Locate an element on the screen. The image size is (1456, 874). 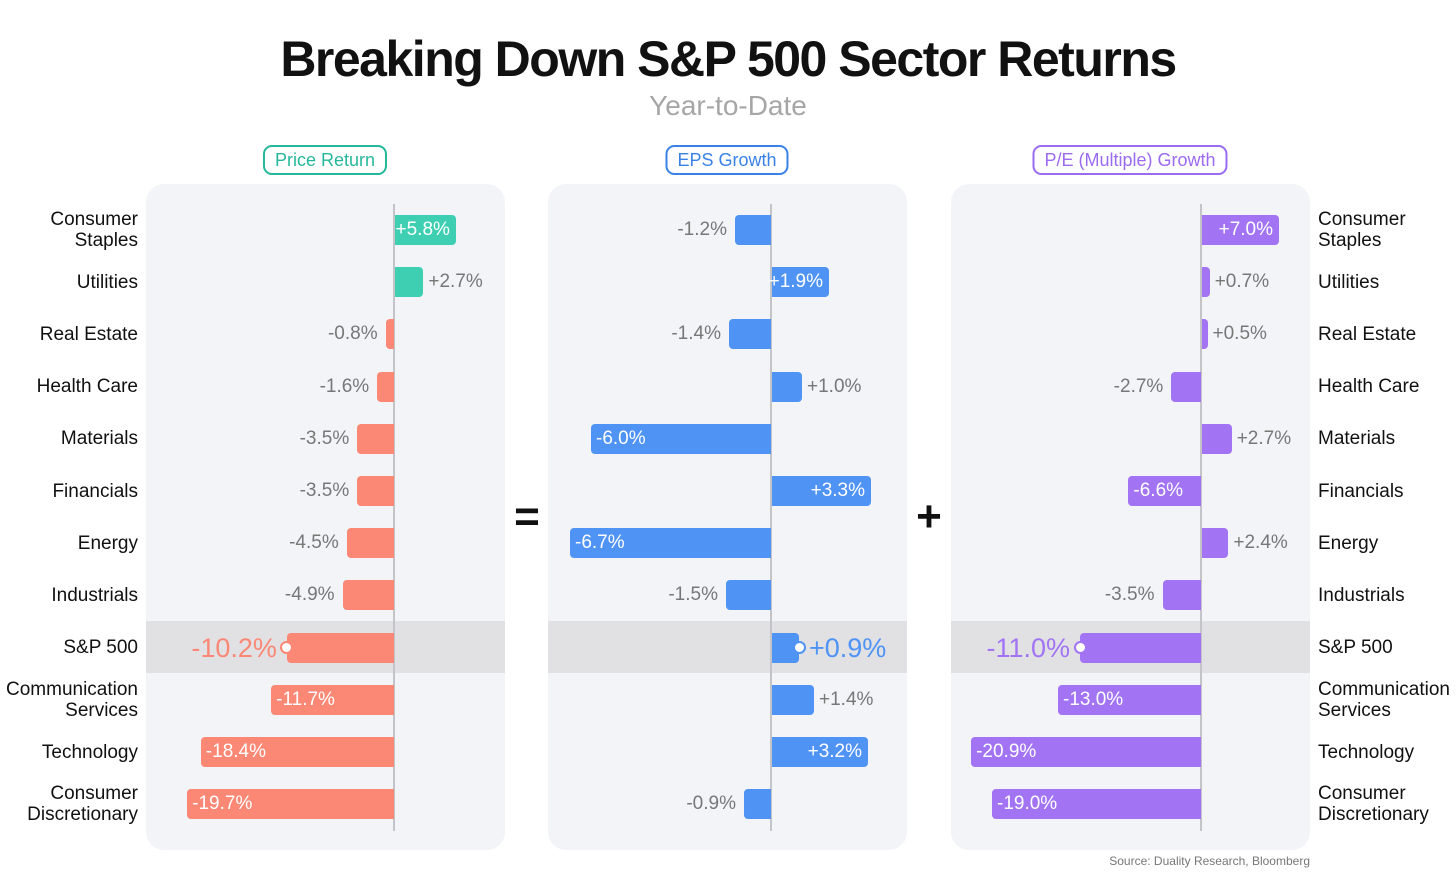
category-label-left-industrials: Industrials is located at coordinates (94, 595).